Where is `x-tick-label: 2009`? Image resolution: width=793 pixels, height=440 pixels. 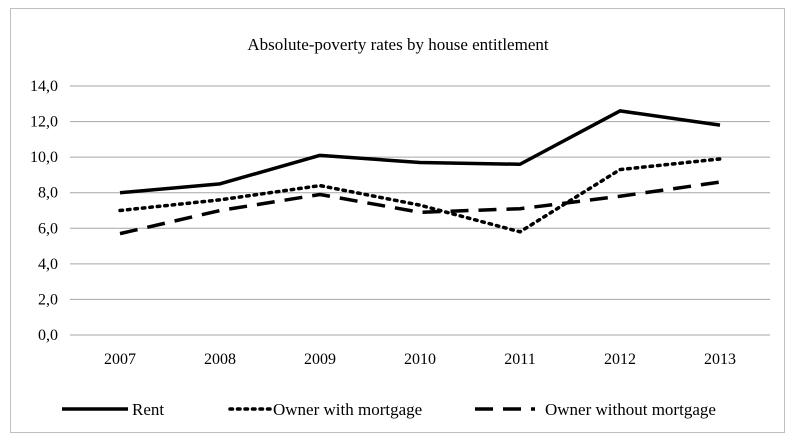 x-tick-label: 2009 is located at coordinates (320, 359).